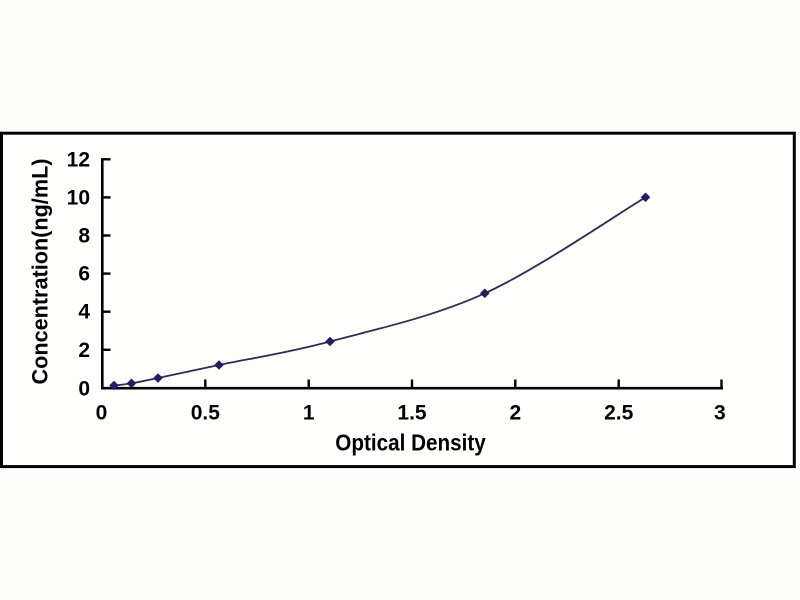  What do you see at coordinates (78, 197) in the screenshot?
I see `svg-text: 10` at bounding box center [78, 197].